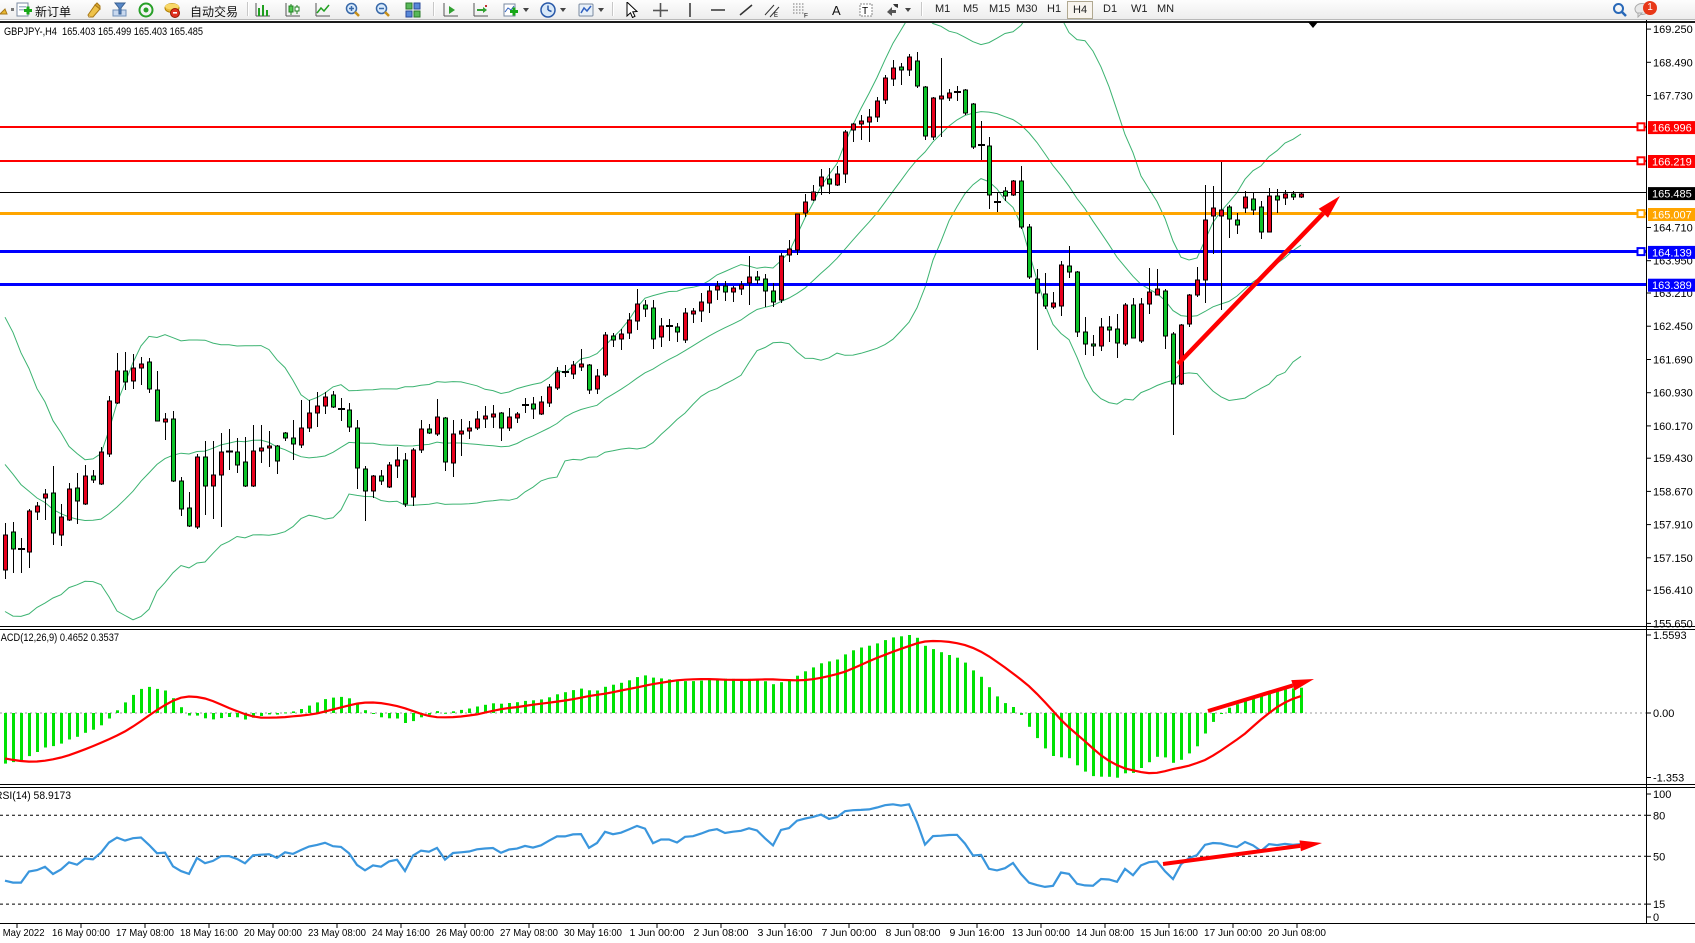 This screenshot has height=943, width=1695. What do you see at coordinates (1656, 918) in the screenshot?
I see `svg-text: 0` at bounding box center [1656, 918].